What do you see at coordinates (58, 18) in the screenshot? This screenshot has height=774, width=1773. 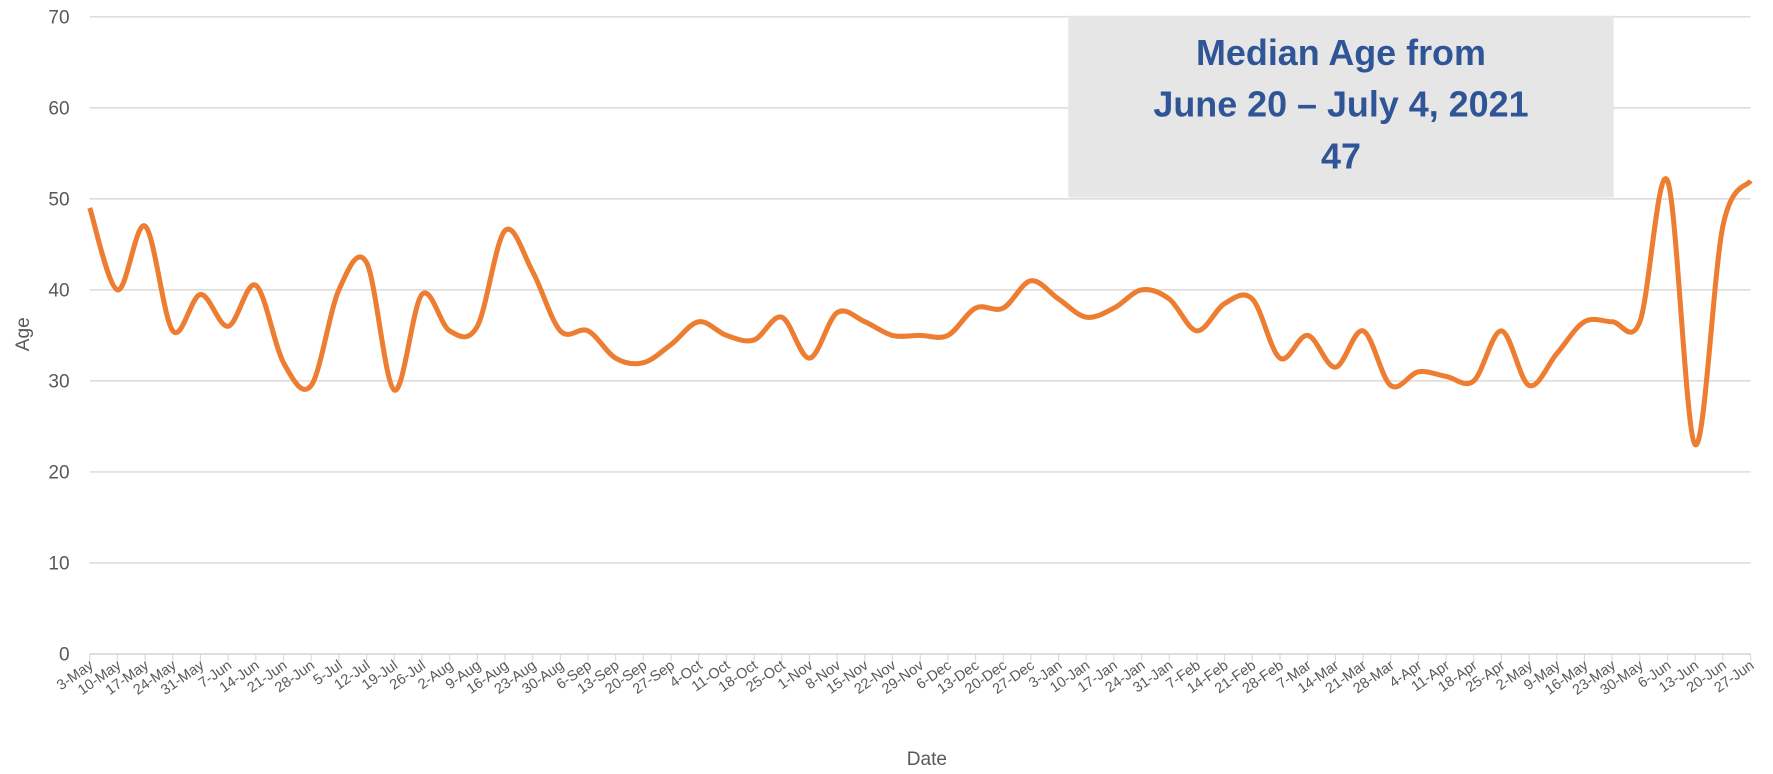 I see `y-tick-label: 70` at bounding box center [58, 18].